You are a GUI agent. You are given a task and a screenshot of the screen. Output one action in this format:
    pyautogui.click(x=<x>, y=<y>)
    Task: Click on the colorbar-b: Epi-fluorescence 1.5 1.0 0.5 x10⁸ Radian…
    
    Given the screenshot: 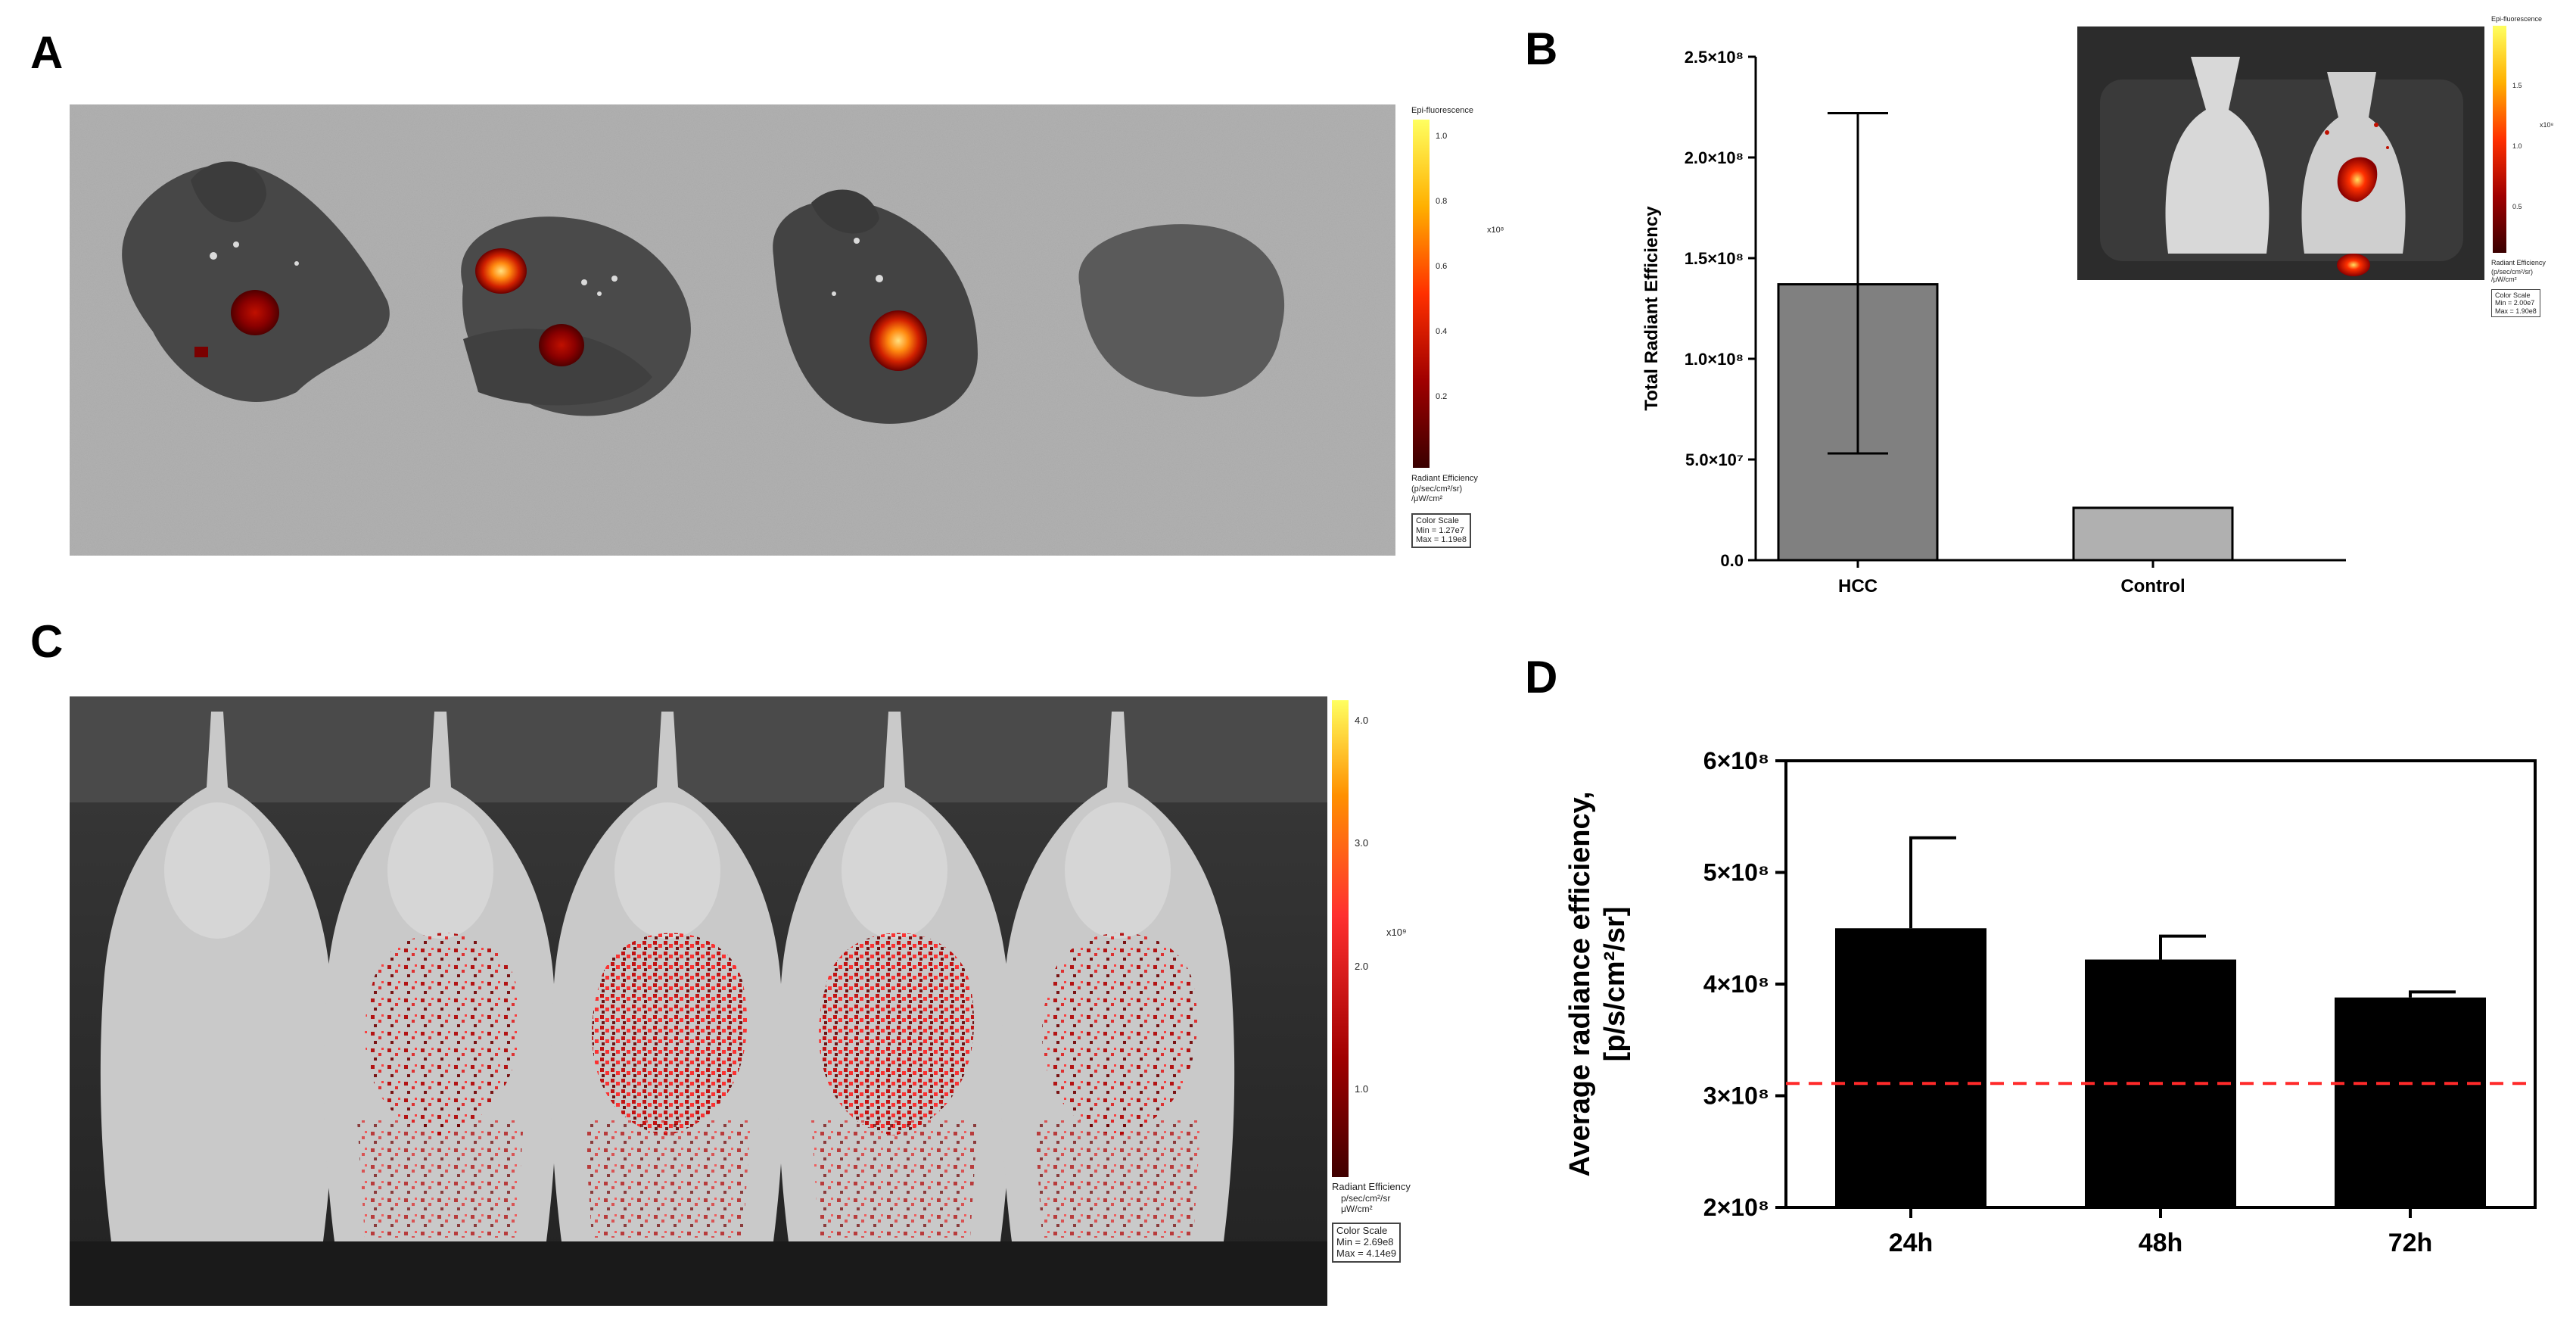 What is the action you would take?
    pyautogui.click(x=2532, y=193)
    